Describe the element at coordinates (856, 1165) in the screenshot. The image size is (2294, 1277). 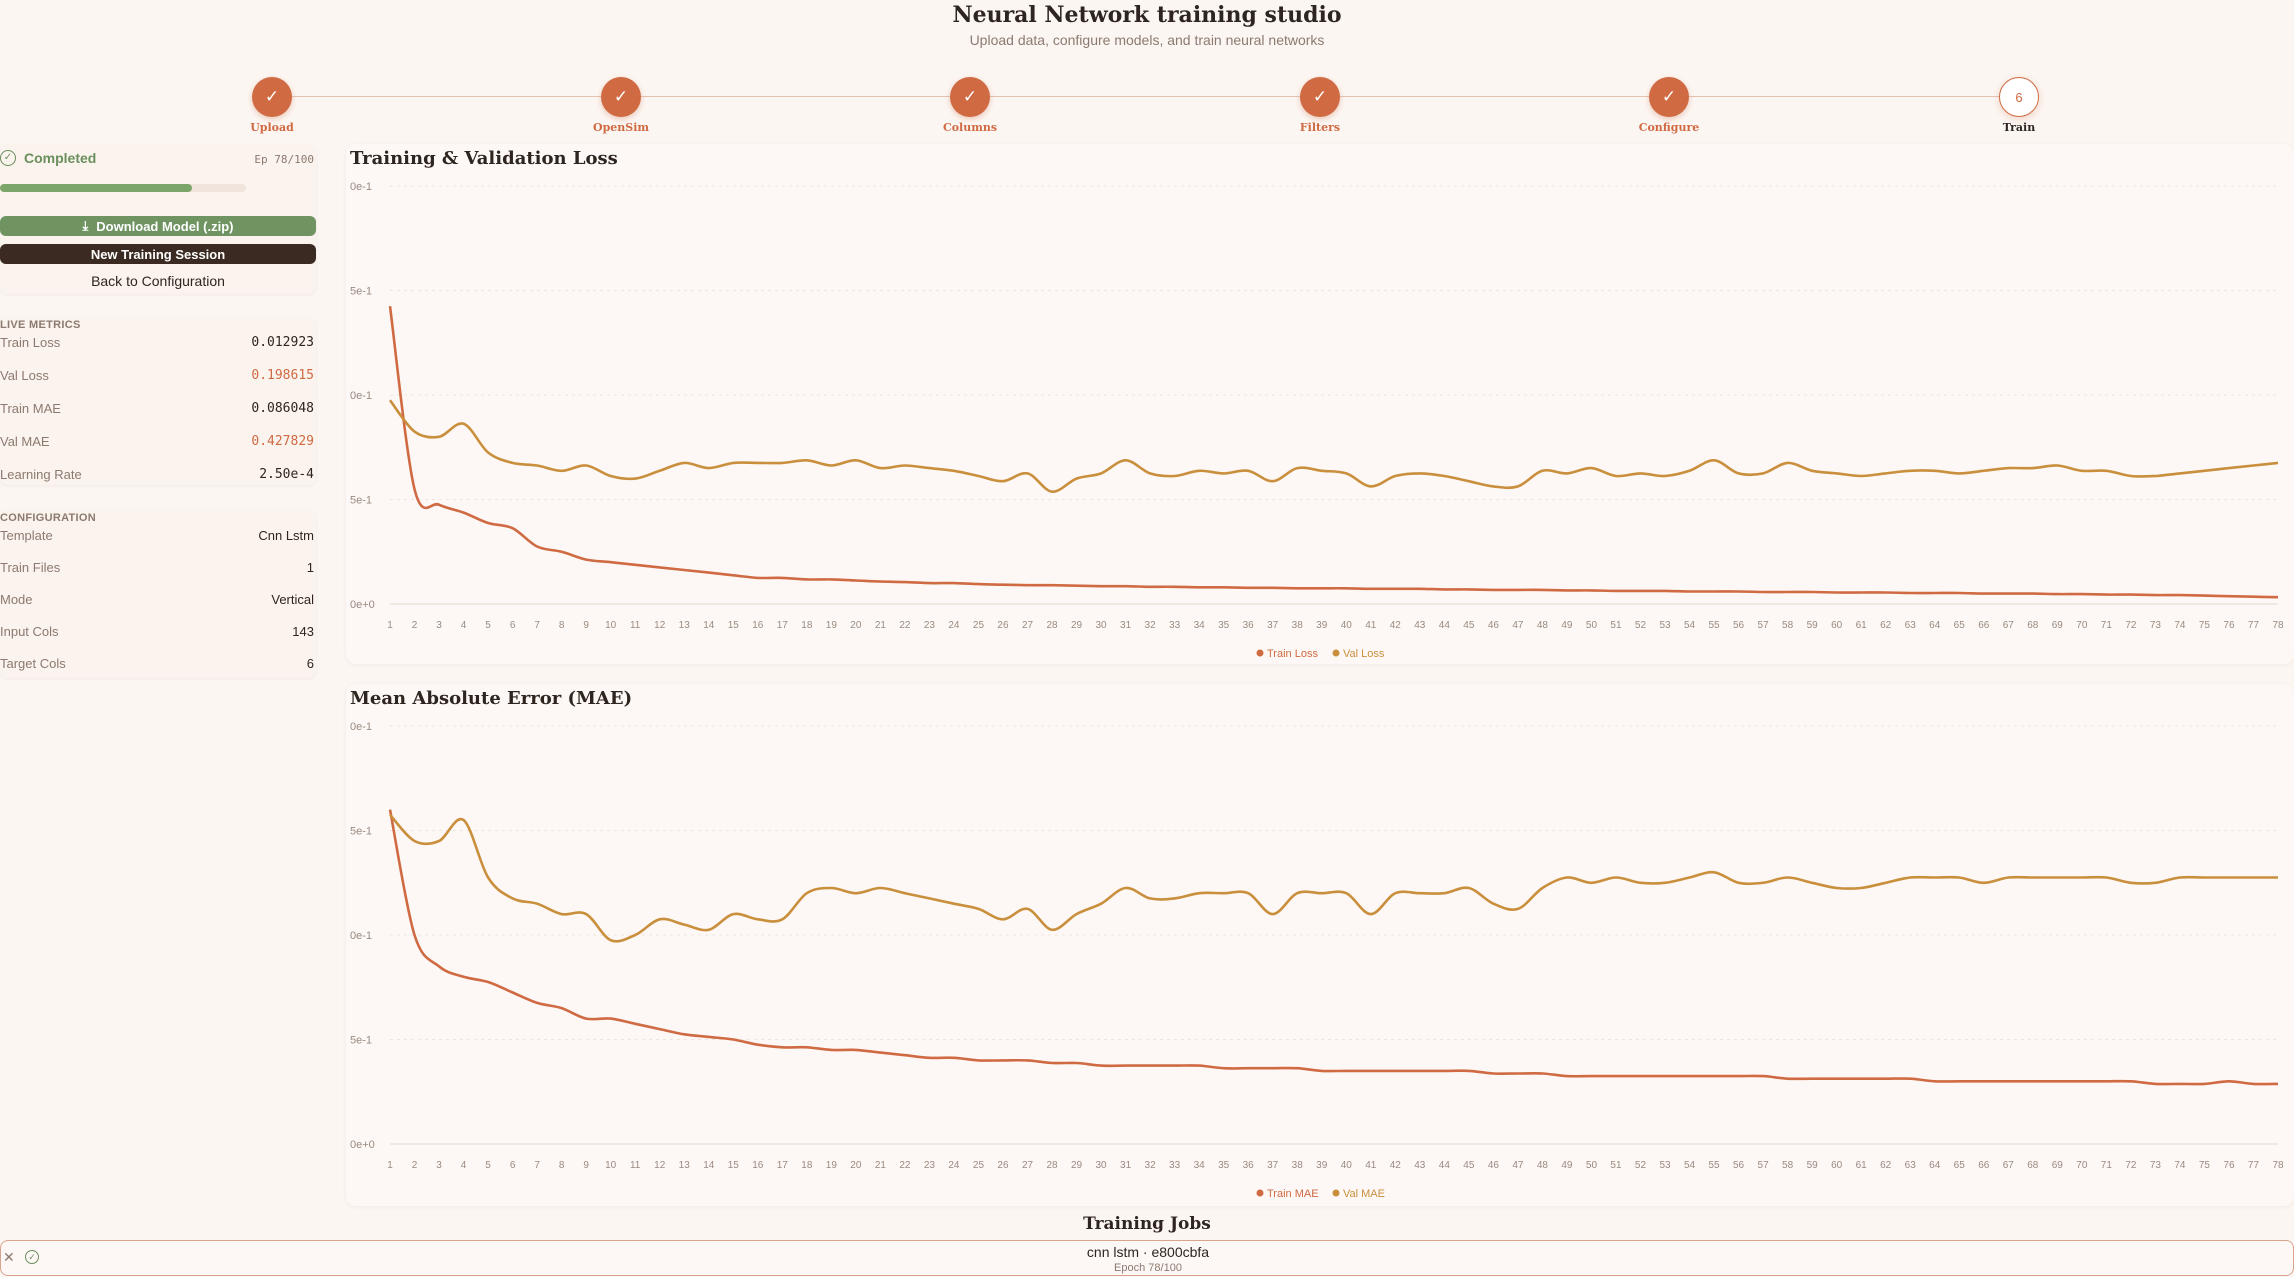
I see `x-tick-label: 20` at that location.